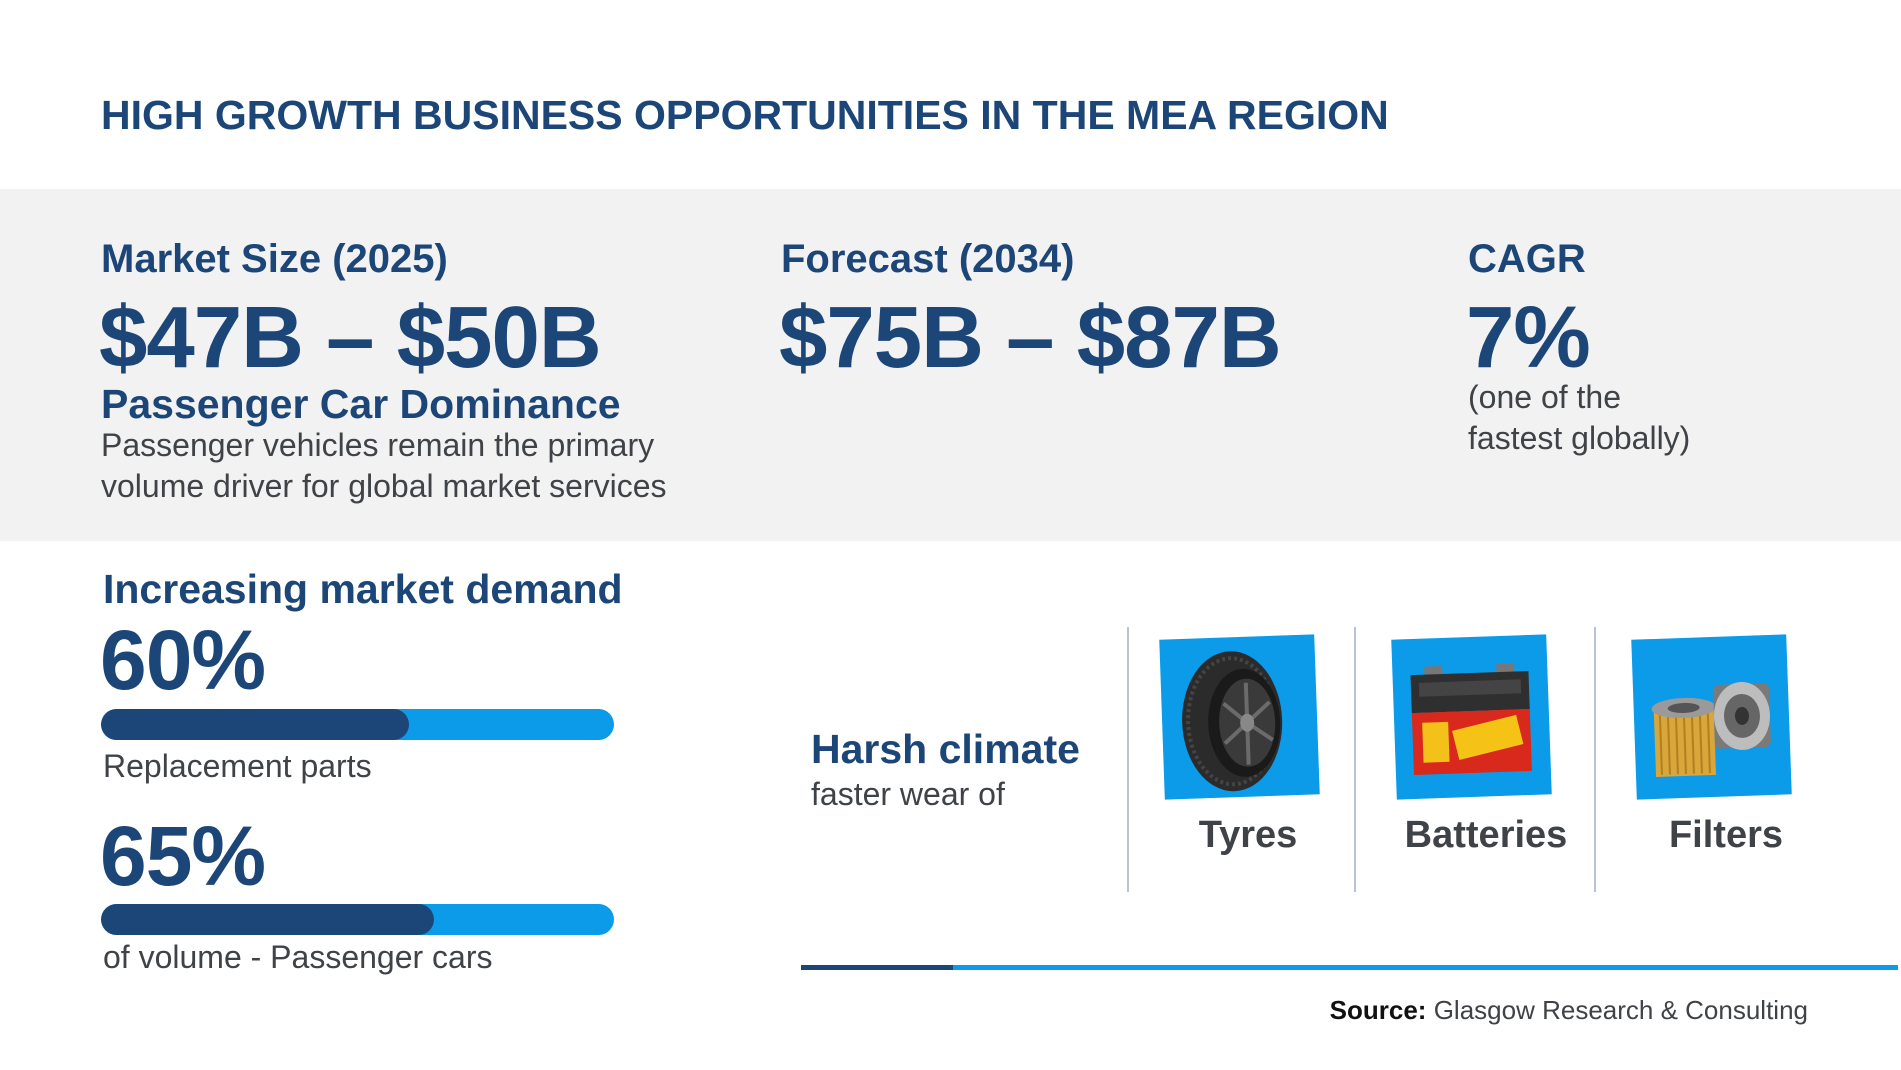 The width and height of the screenshot is (1901, 1070). Describe the element at coordinates (298, 957) in the screenshot. I see `passenger-caption: of volume - Passenger cars` at that location.